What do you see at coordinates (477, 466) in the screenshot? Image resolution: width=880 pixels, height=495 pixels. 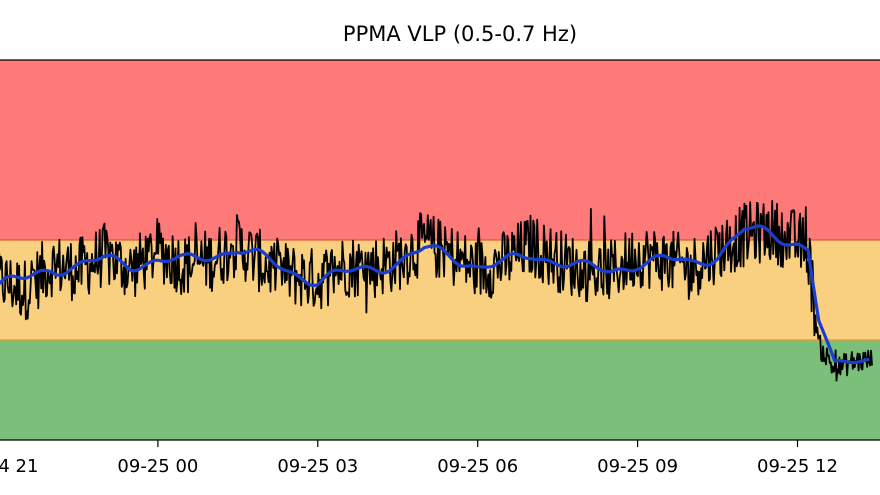 I see `x-tick-label: 09-25 06` at bounding box center [477, 466].